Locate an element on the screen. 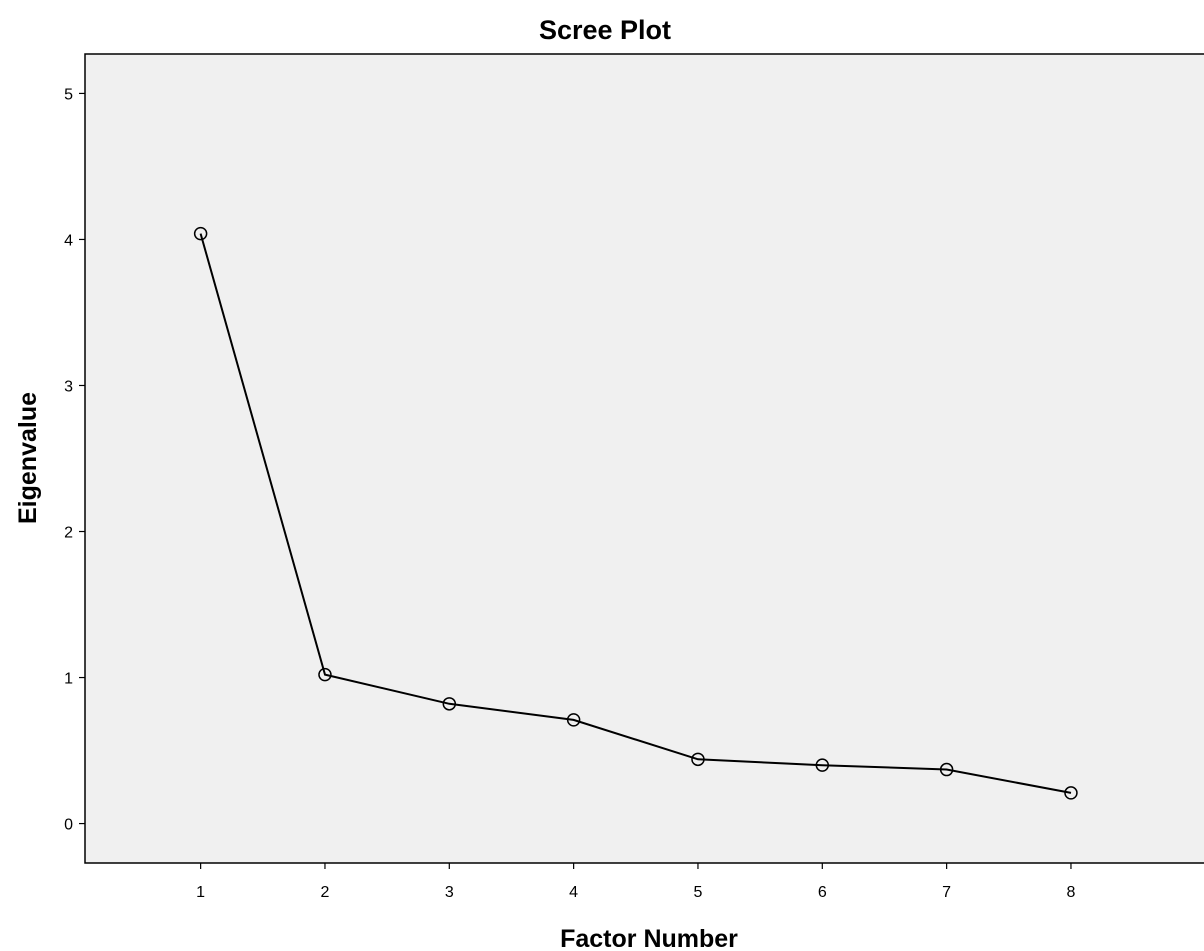  x-tick-label: 5 is located at coordinates (698, 892).